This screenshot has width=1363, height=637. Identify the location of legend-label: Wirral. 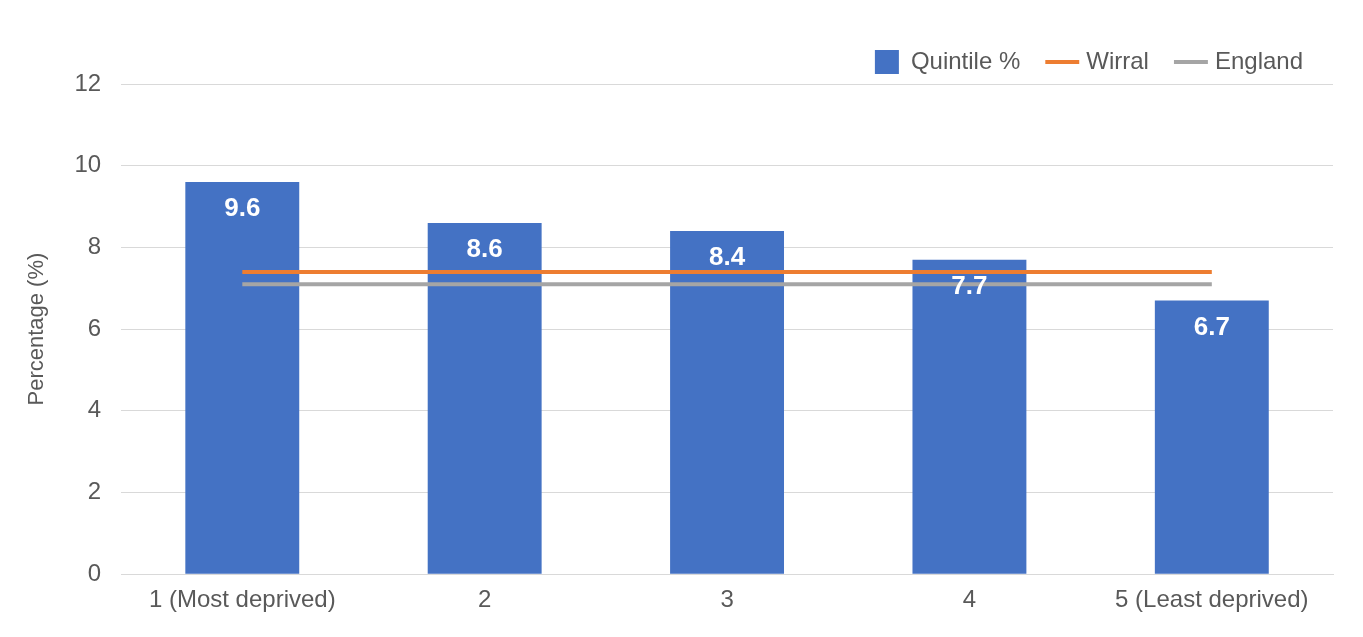
(1117, 60).